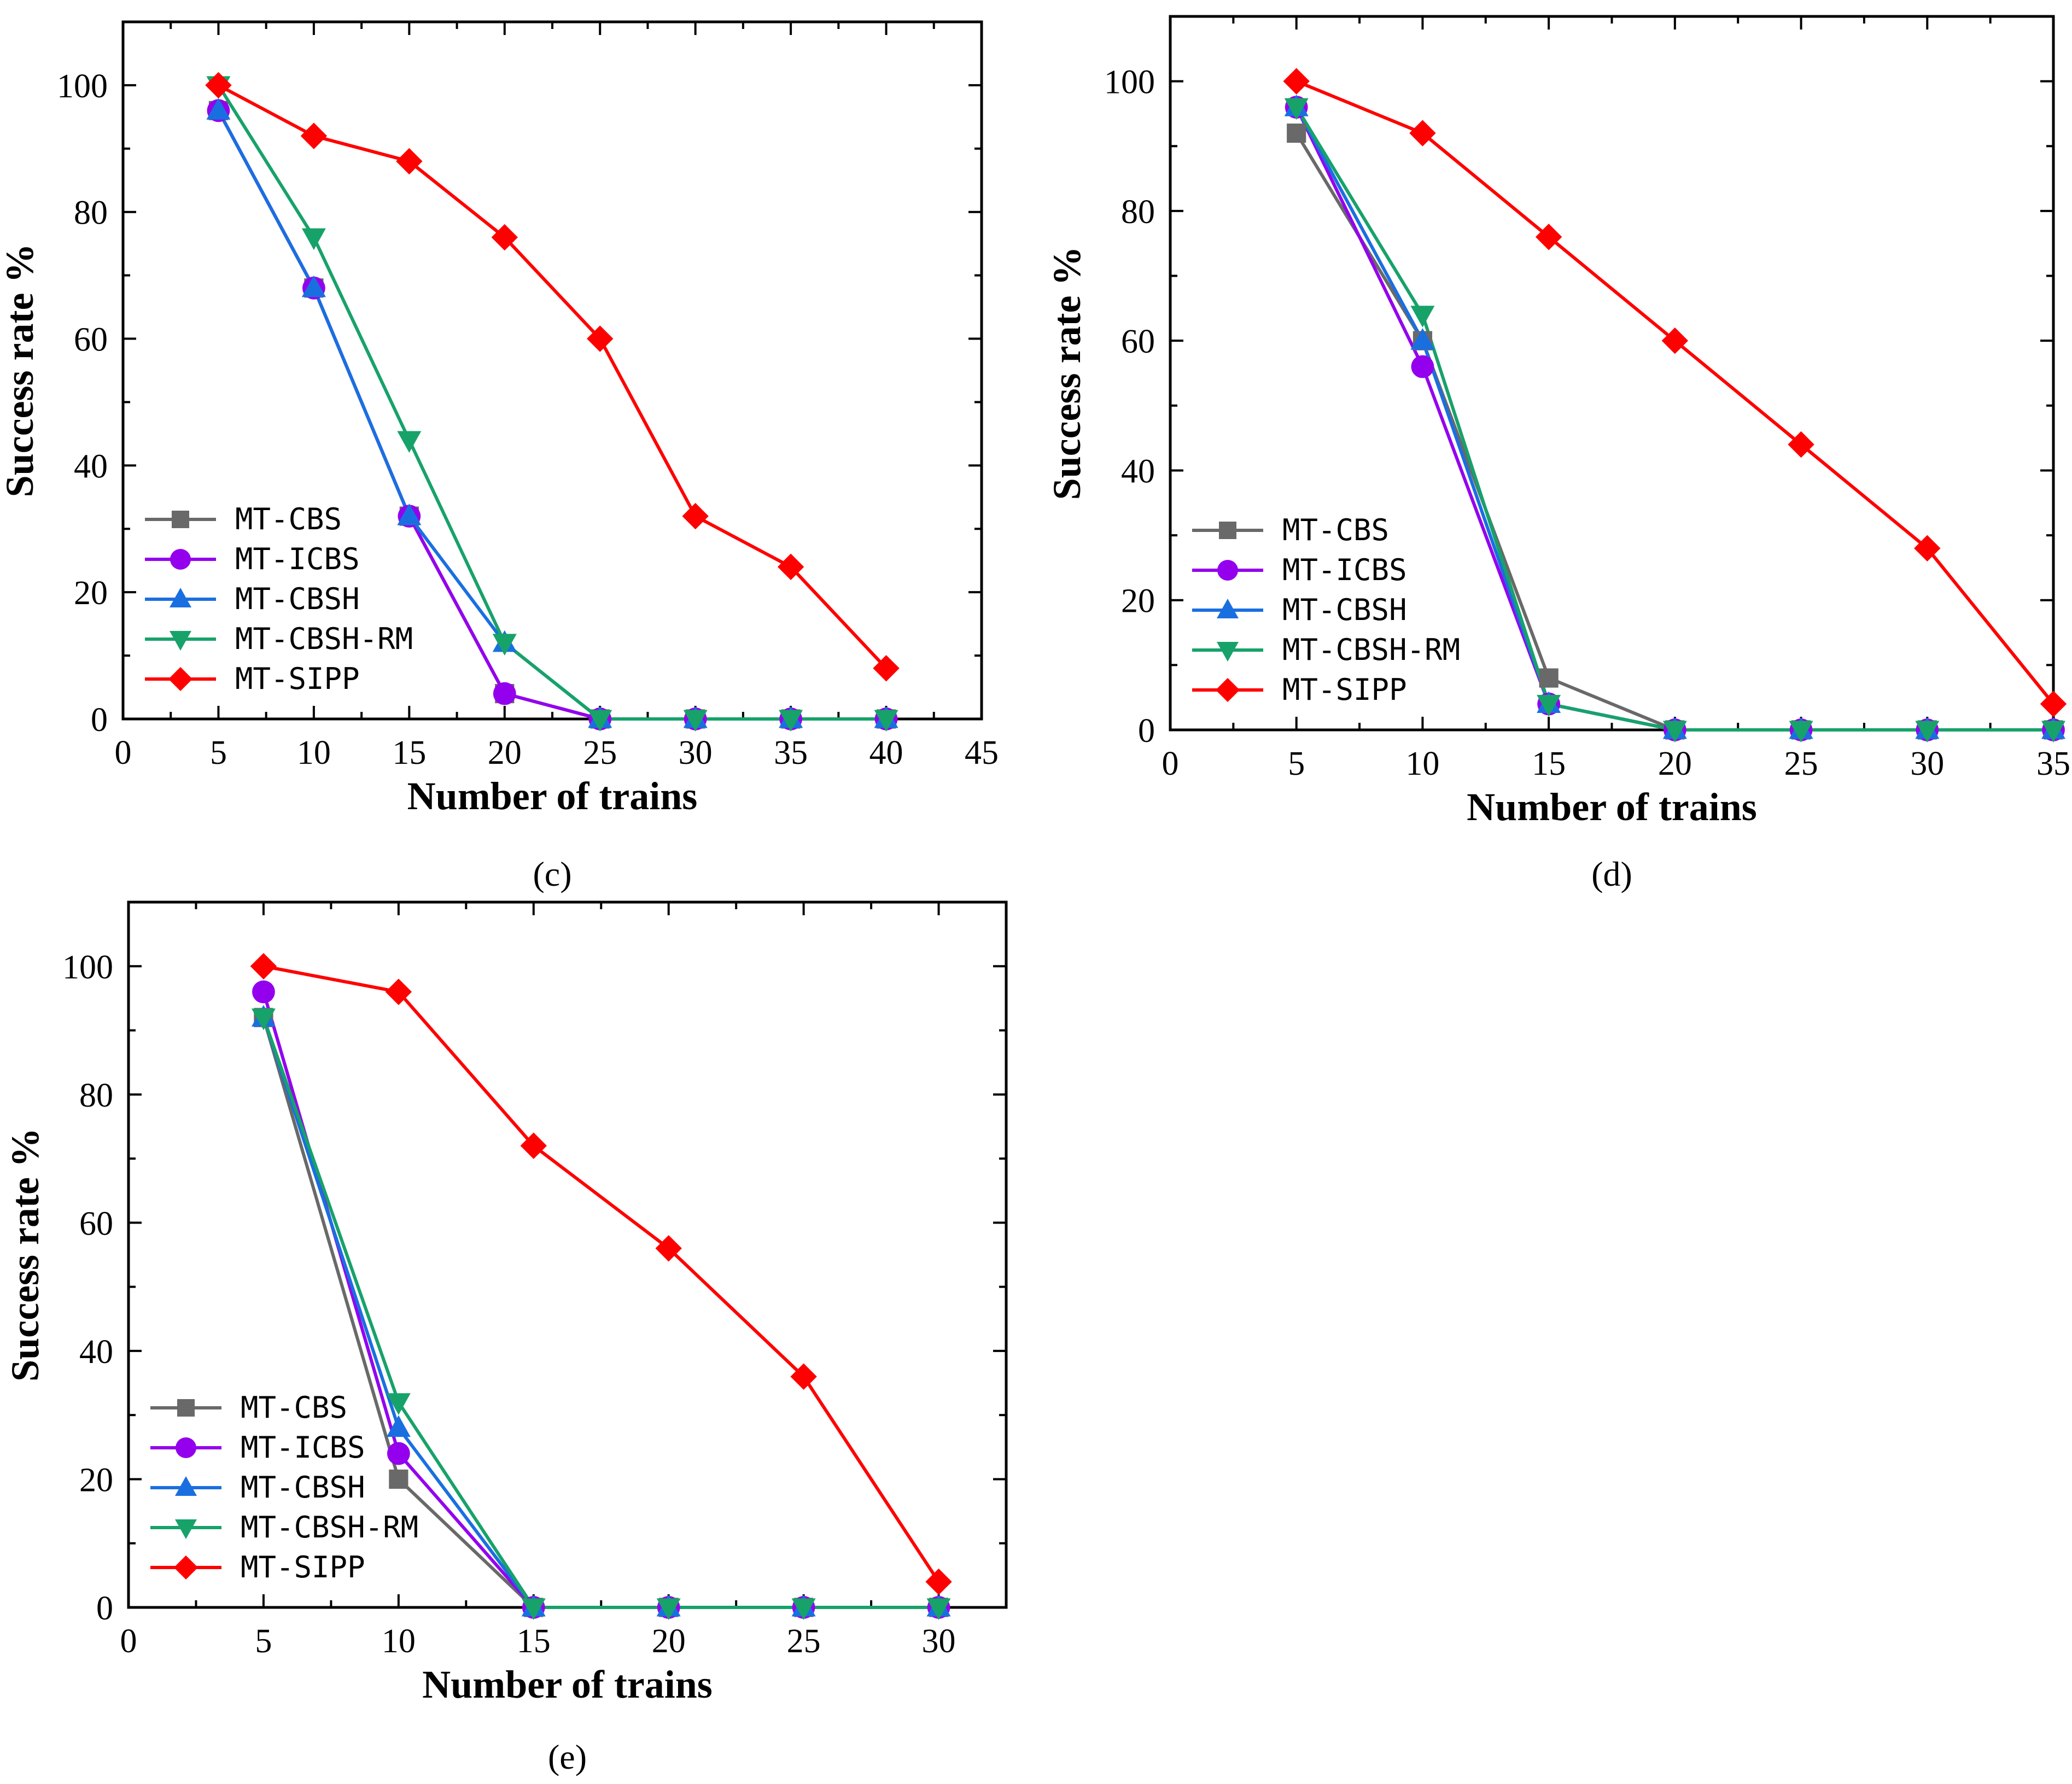 Image resolution: width=2072 pixels, height=1784 pixels. I want to click on panel-label: (c), so click(552, 874).